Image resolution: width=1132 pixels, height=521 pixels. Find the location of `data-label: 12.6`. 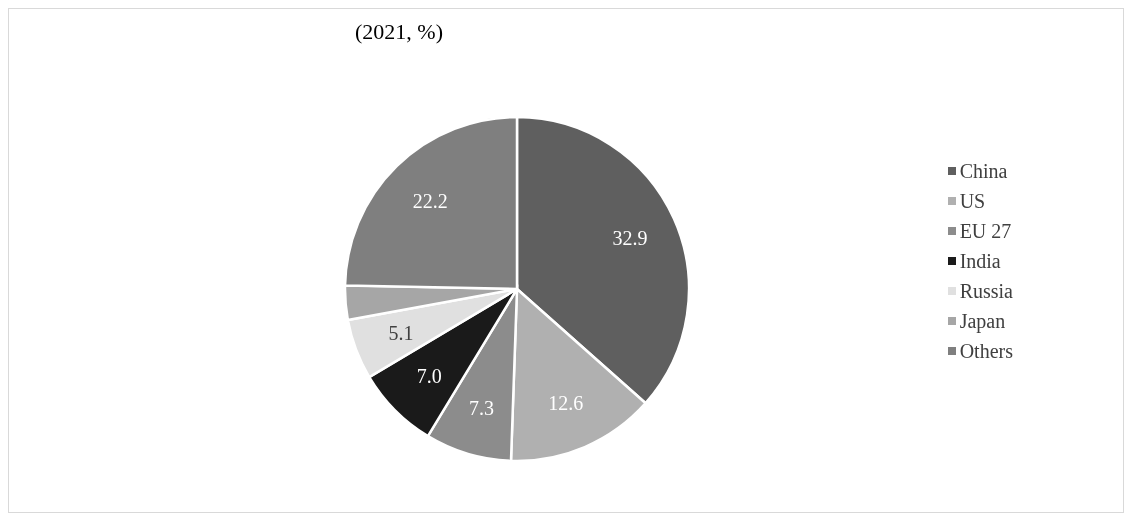

data-label: 12.6 is located at coordinates (566, 402).